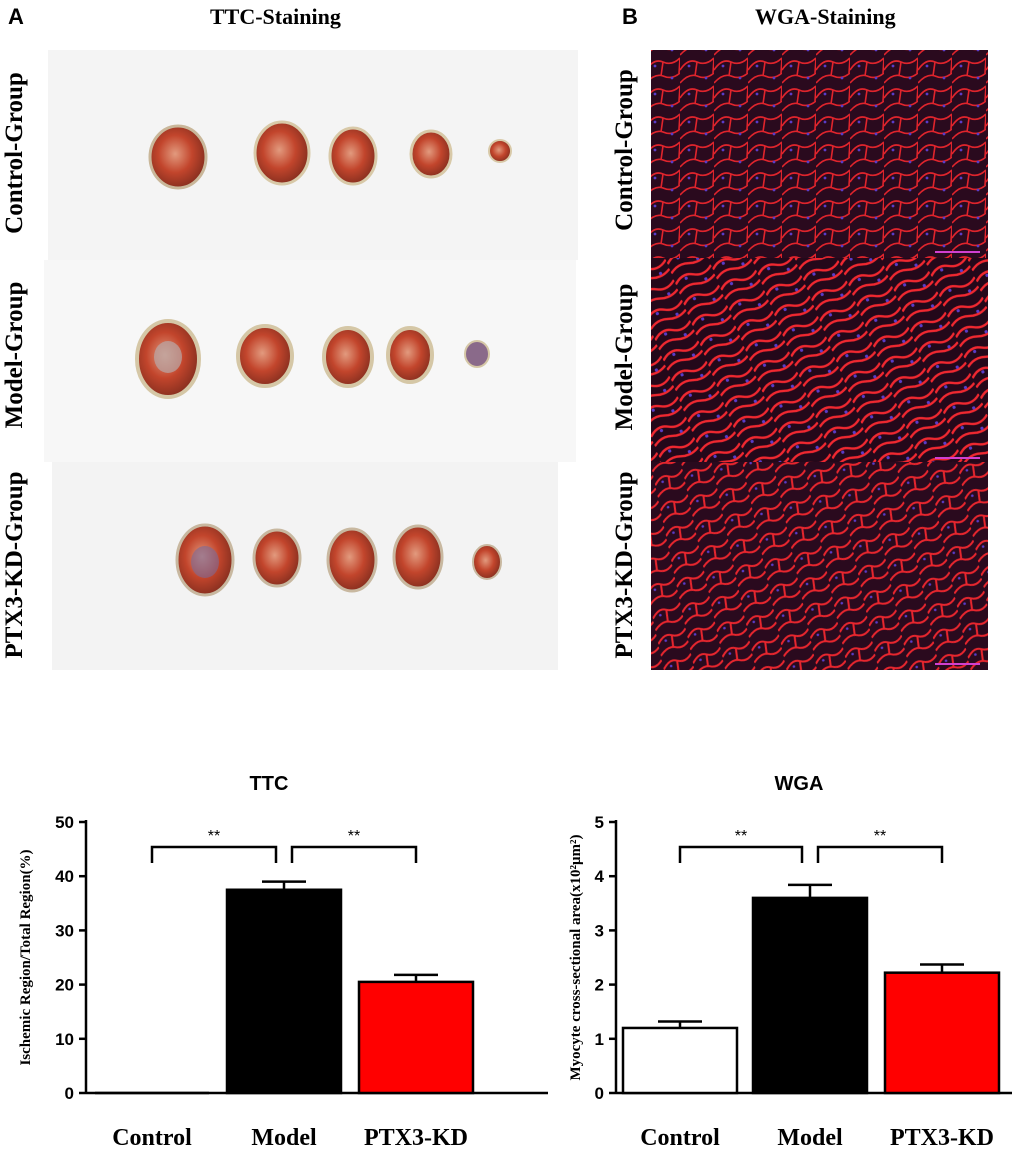 The width and height of the screenshot is (1020, 1151). What do you see at coordinates (64, 822) in the screenshot?
I see `ttc-y-tick-label: 50` at bounding box center [64, 822].